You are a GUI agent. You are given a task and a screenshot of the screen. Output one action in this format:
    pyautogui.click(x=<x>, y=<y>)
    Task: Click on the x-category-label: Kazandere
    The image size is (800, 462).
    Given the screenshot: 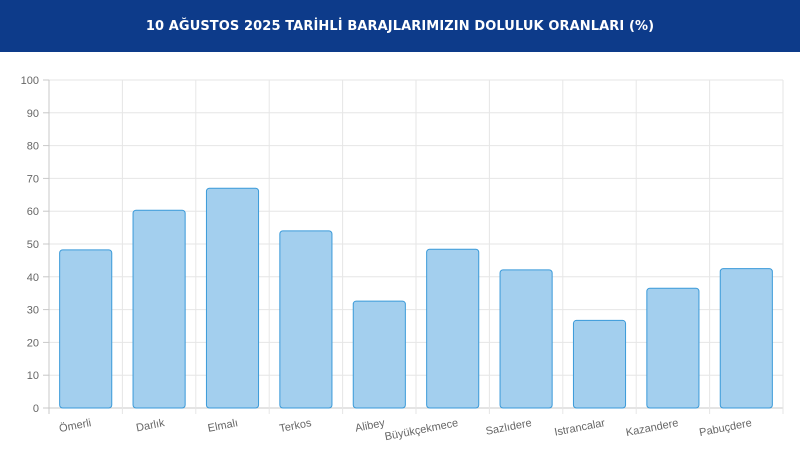 What is the action you would take?
    pyautogui.click(x=652, y=428)
    